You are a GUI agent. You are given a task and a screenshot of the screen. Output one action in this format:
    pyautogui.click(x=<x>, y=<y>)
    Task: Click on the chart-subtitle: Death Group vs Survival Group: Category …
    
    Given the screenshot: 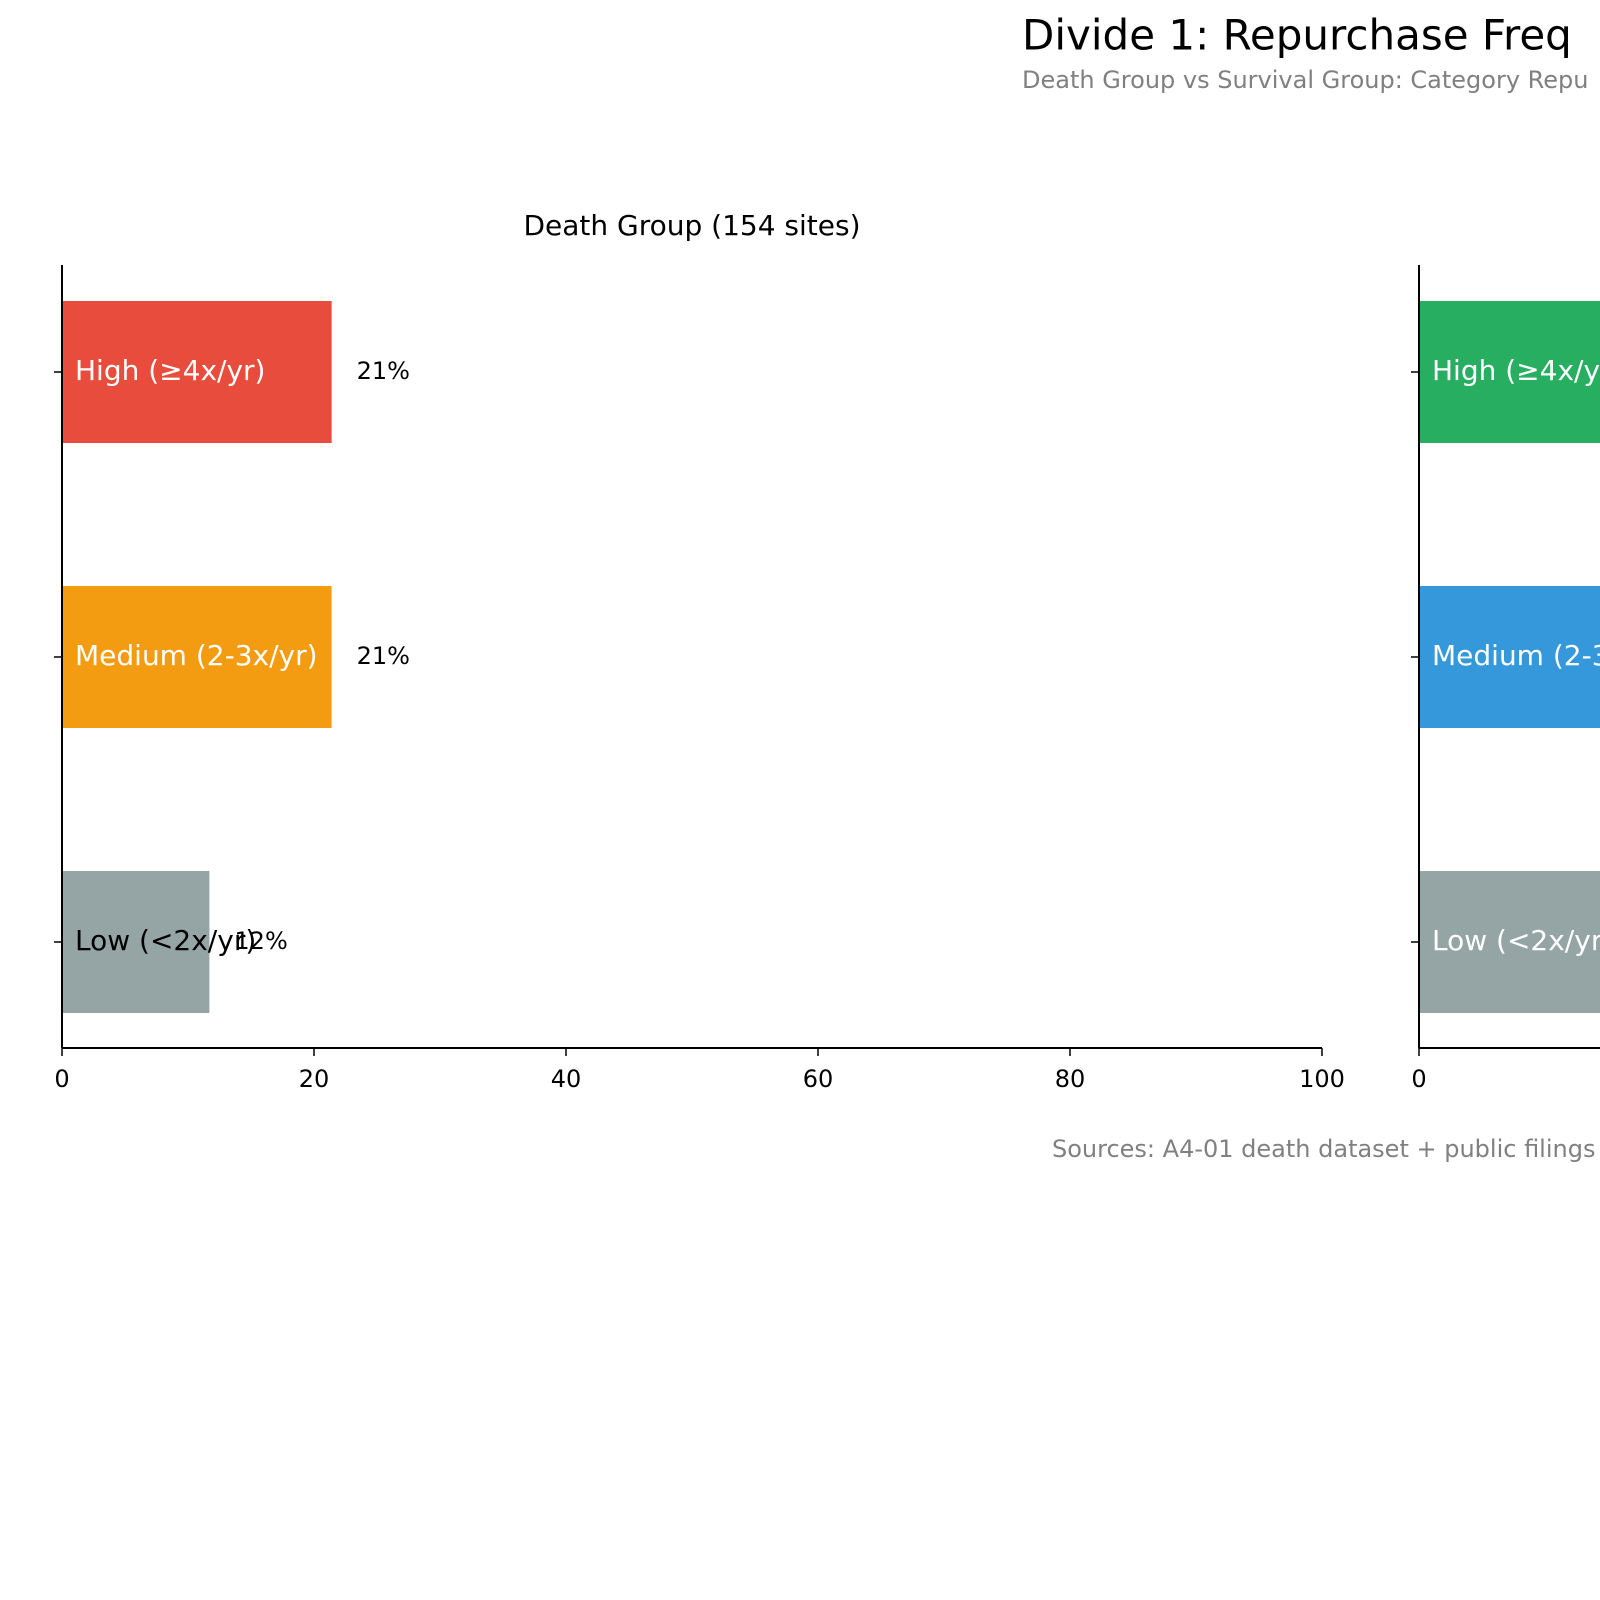 What is the action you would take?
    pyautogui.click(x=1305, y=80)
    